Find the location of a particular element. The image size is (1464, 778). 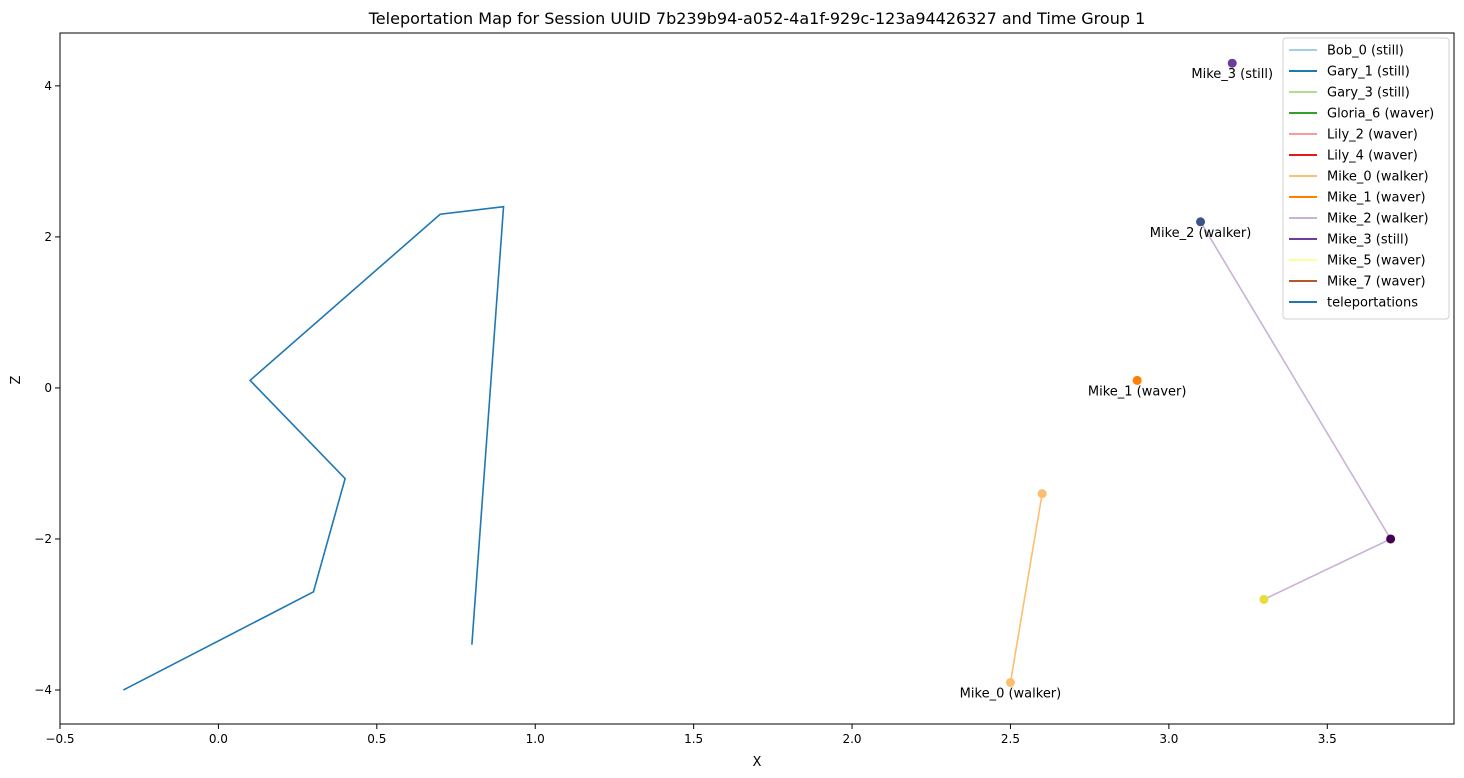

series-label: Mike_1 (waver) is located at coordinates (1137, 391).